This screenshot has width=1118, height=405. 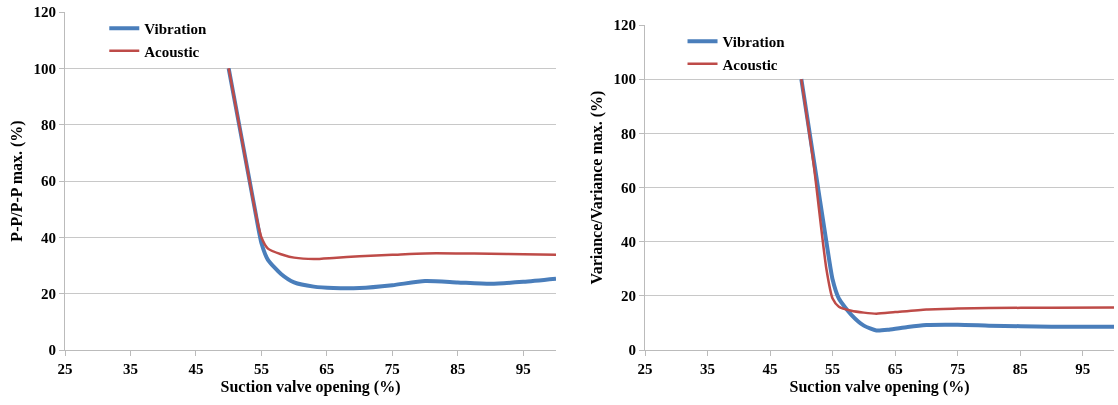 I want to click on y-axis-title: Variance/Variance max. (%), so click(x=597, y=187).